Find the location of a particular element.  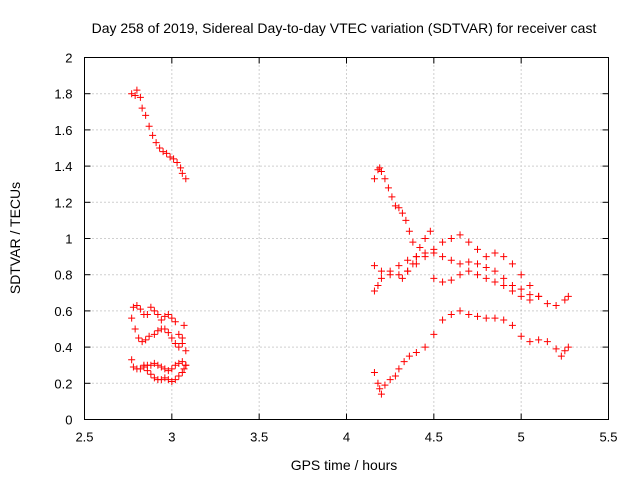

y-tick-label: 1.8 is located at coordinates (63, 94).